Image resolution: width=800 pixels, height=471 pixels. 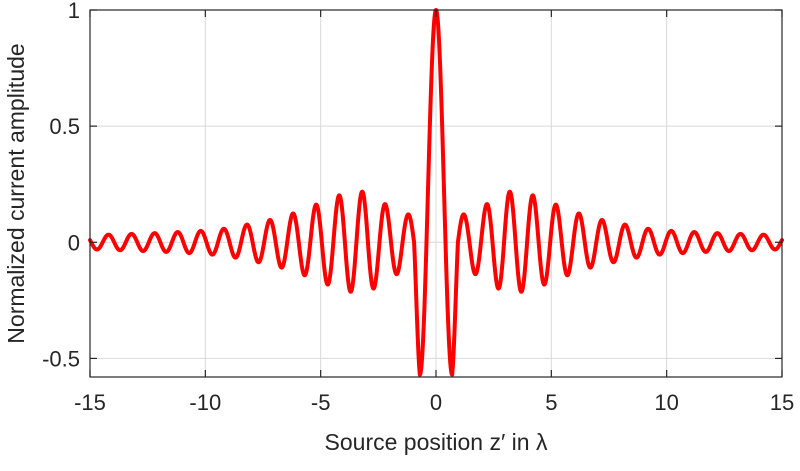 I want to click on y-tick-label: 0, so click(x=74, y=242).